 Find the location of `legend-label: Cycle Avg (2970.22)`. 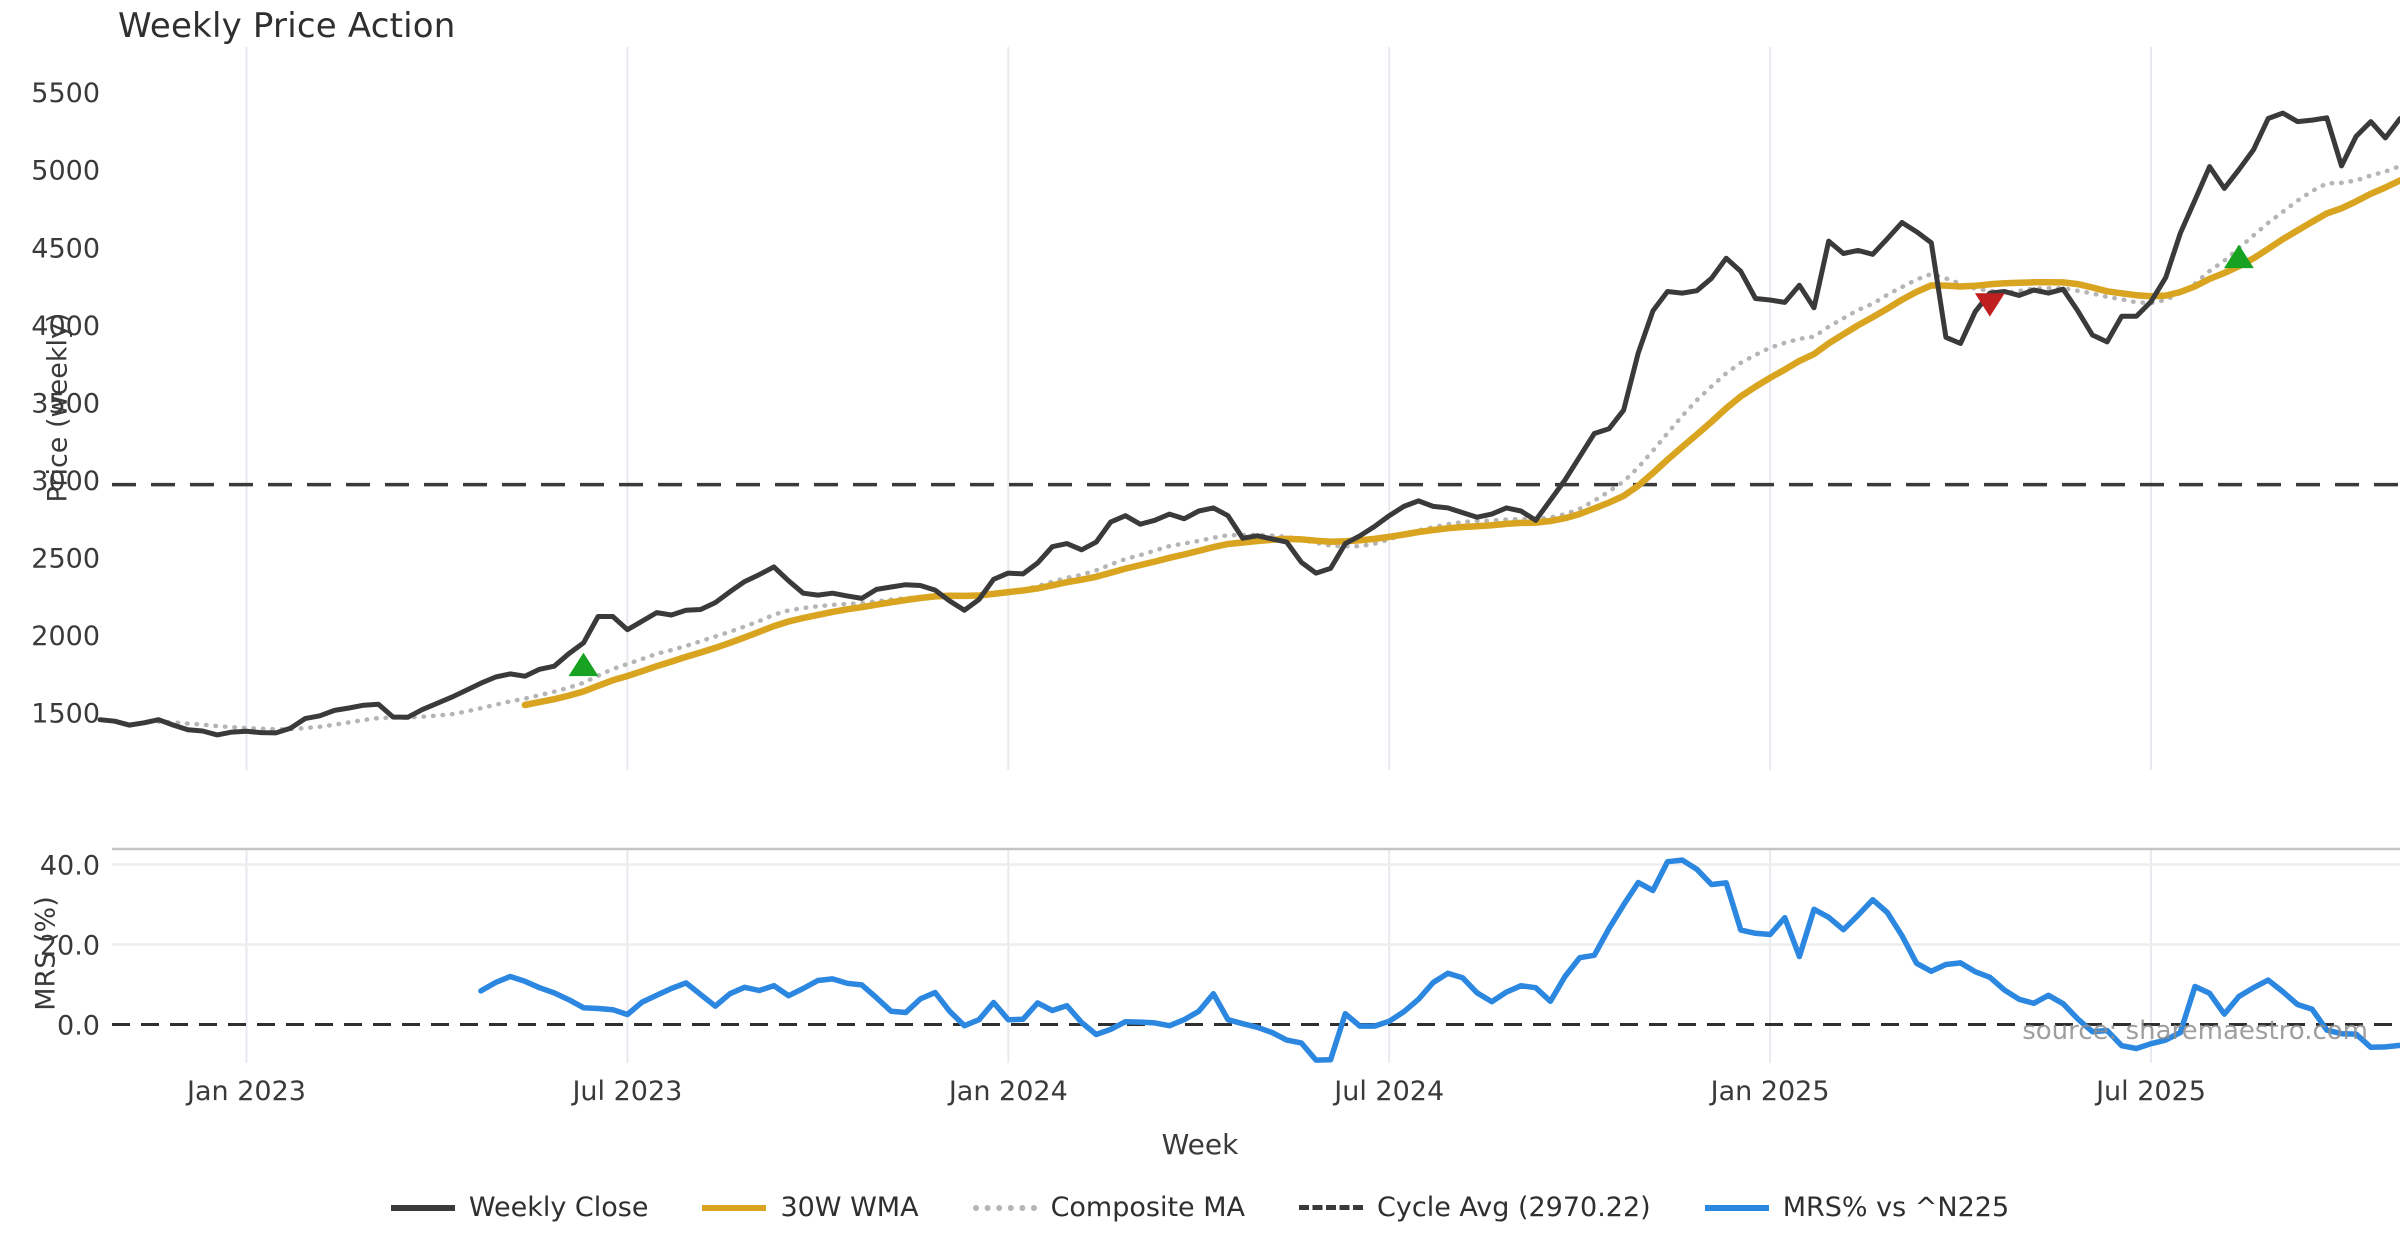

legend-label: Cycle Avg (2970.22) is located at coordinates (1514, 1207).